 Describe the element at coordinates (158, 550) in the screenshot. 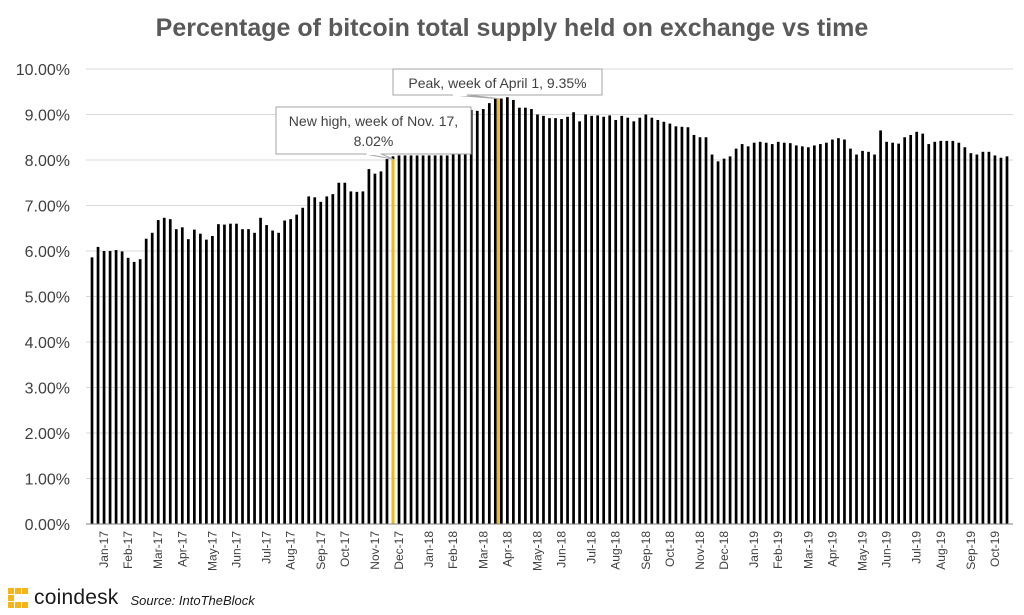

I see `x-tick-label: Mar-17` at that location.